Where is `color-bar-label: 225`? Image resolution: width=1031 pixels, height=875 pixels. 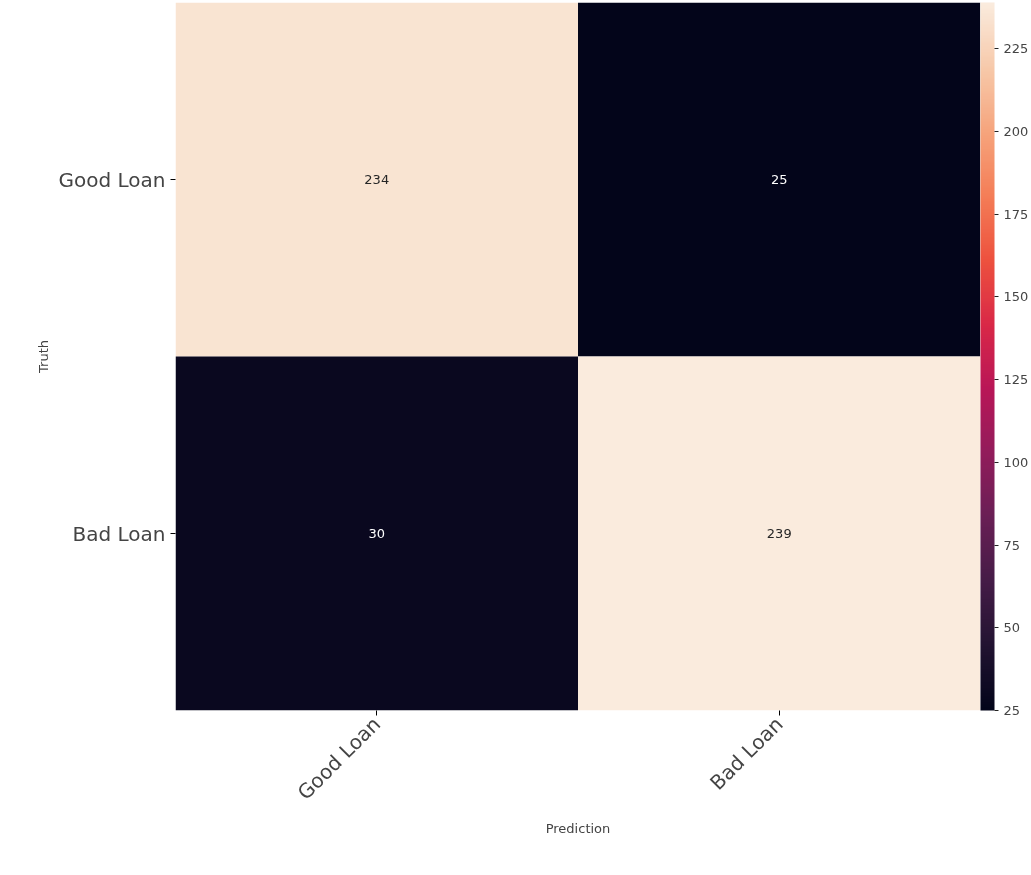 color-bar-label: 225 is located at coordinates (1016, 49).